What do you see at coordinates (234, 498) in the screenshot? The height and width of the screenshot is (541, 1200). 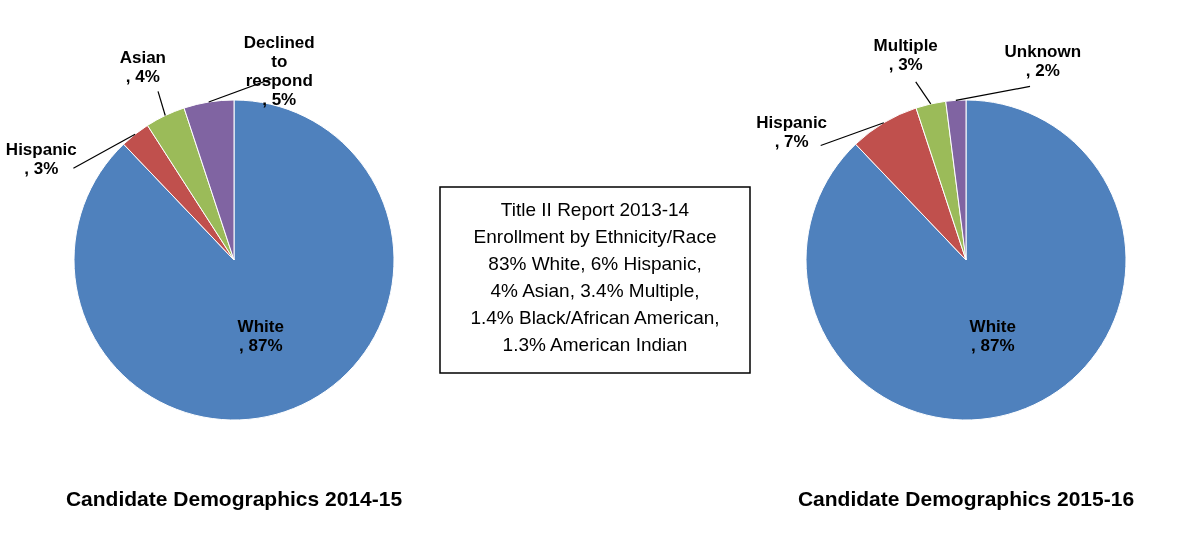 I see `text: Candidate Demographics 2014-15` at bounding box center [234, 498].